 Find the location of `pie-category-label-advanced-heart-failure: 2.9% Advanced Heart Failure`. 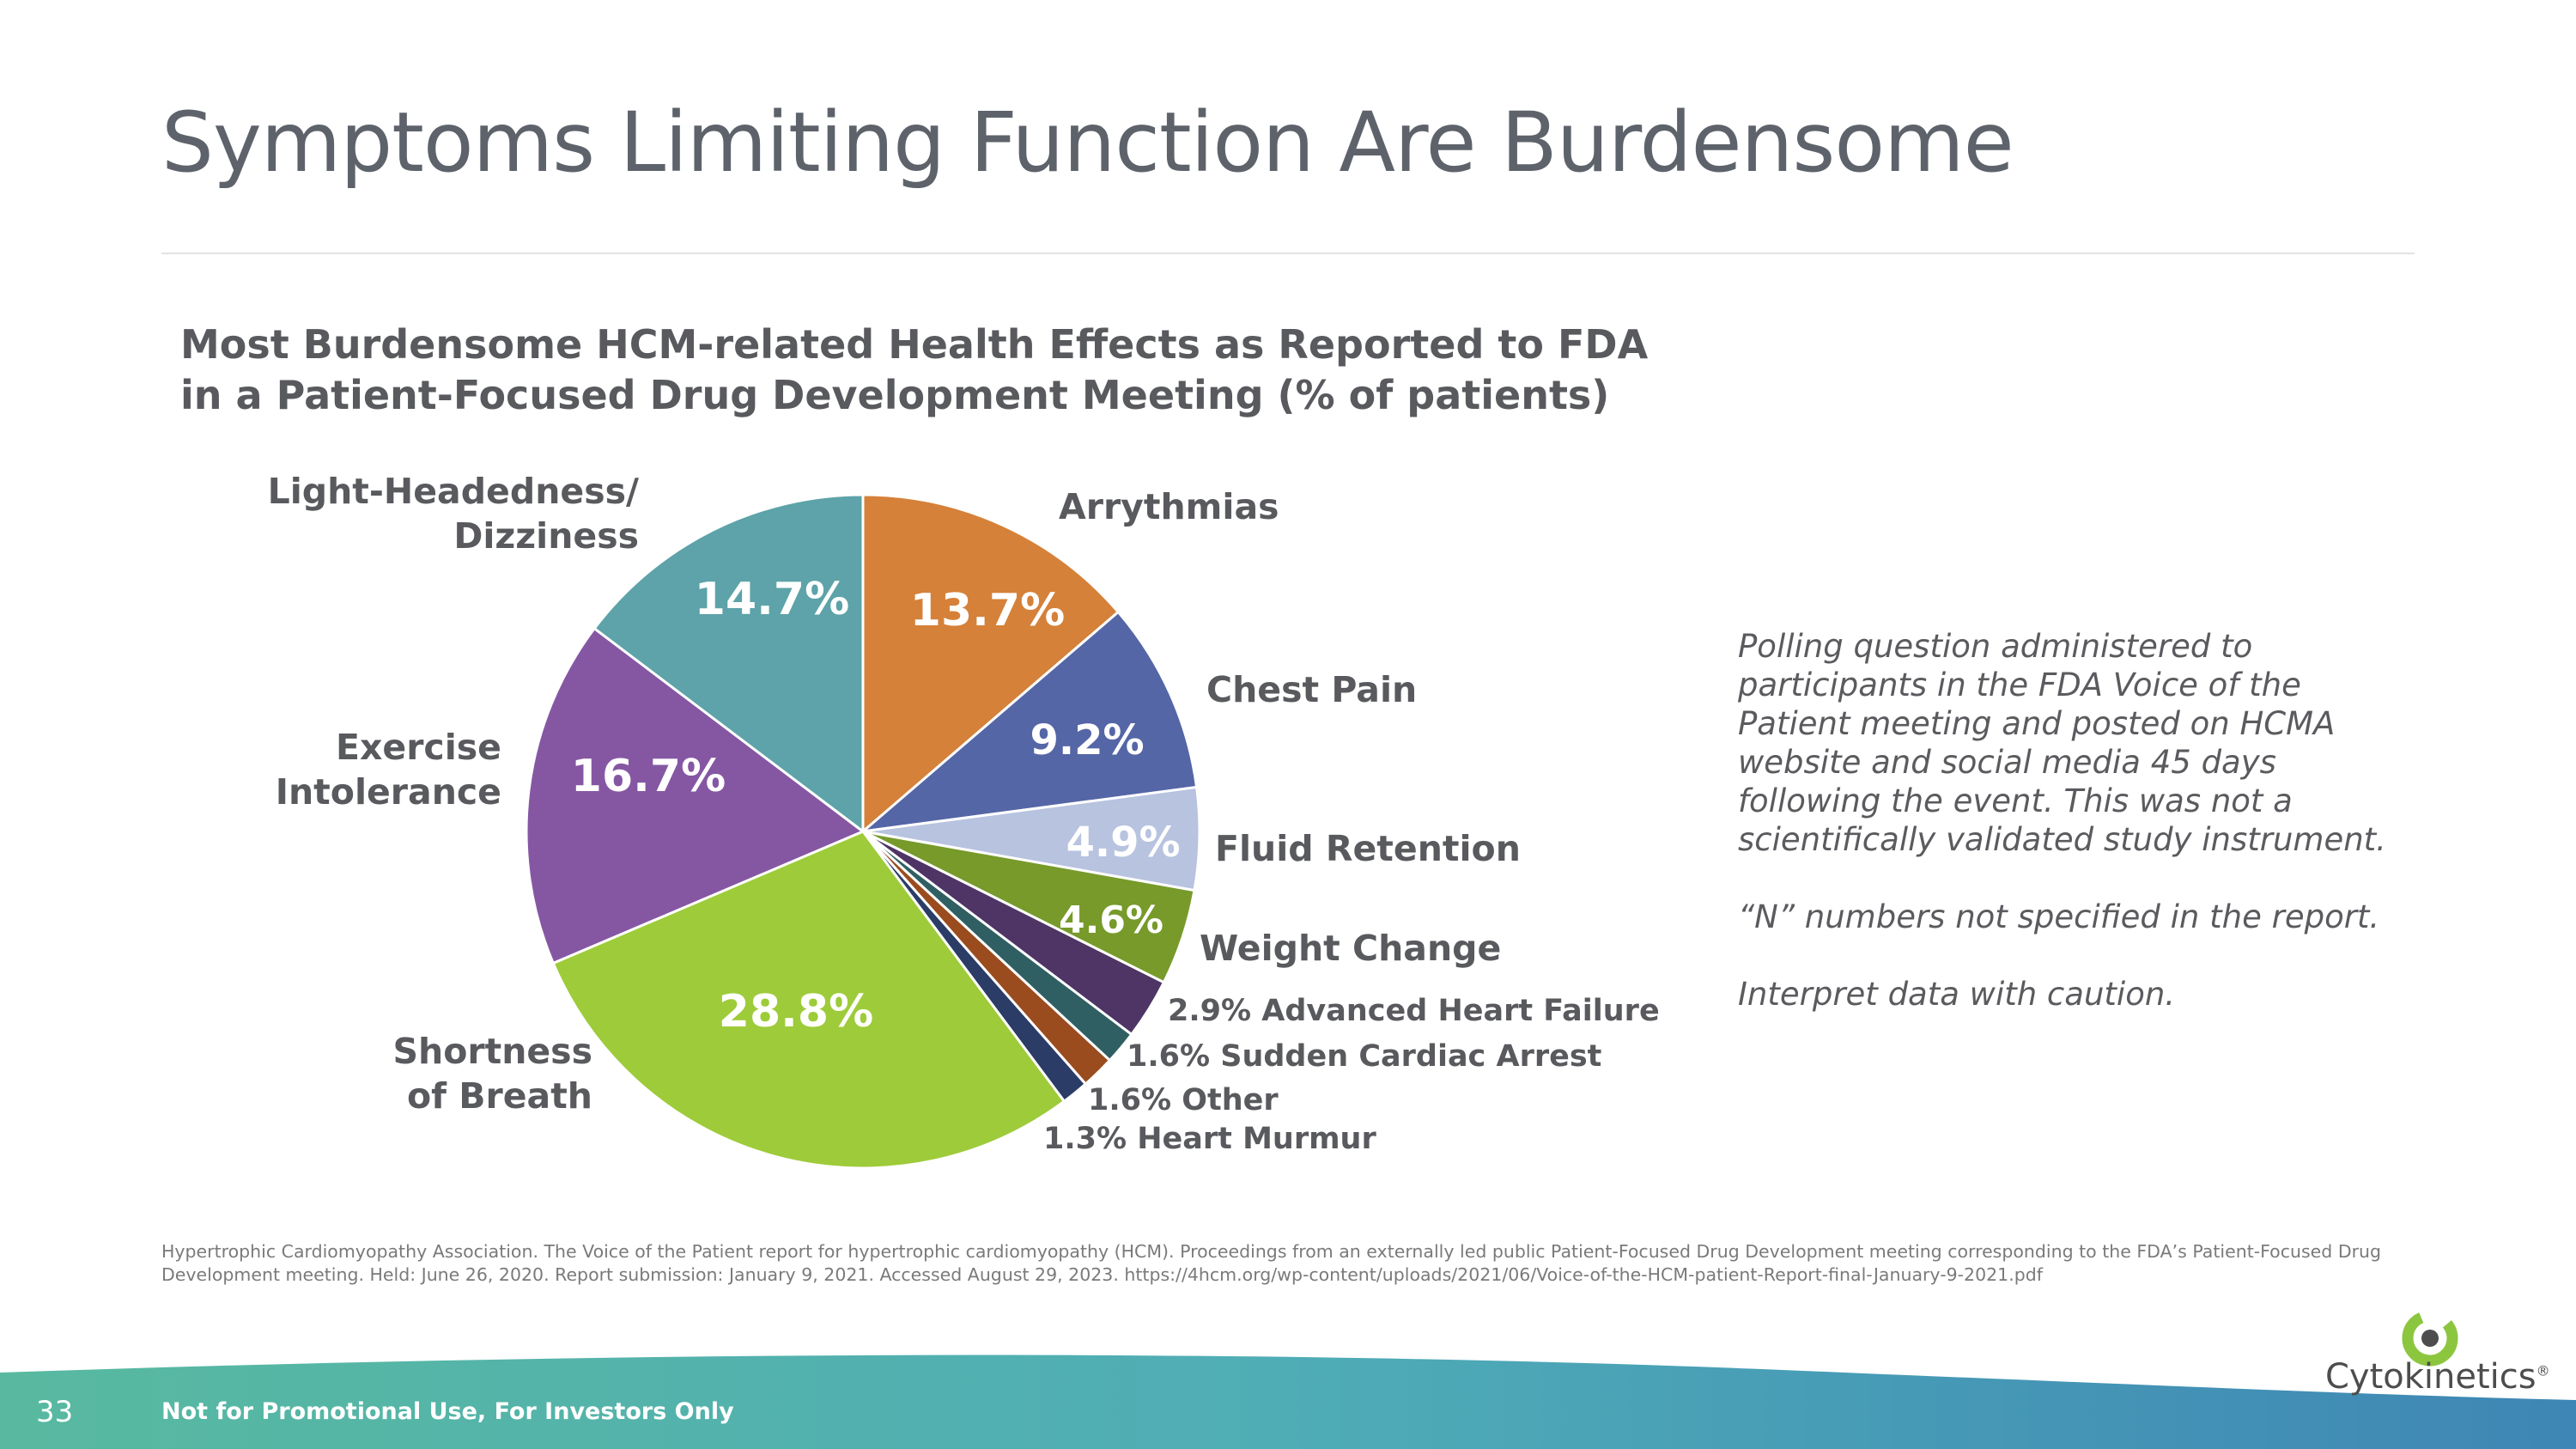

pie-category-label-advanced-heart-failure: 2.9% Advanced Heart Failure is located at coordinates (1414, 1011).